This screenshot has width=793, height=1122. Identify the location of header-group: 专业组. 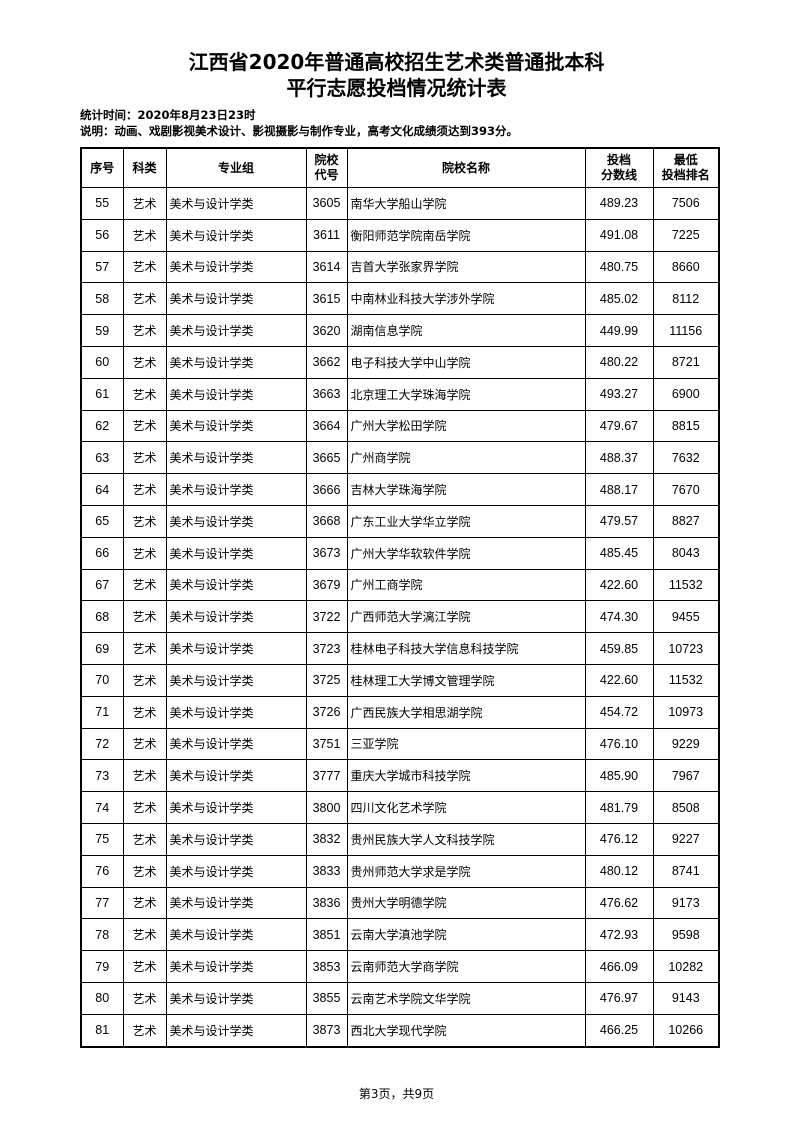
(236, 167).